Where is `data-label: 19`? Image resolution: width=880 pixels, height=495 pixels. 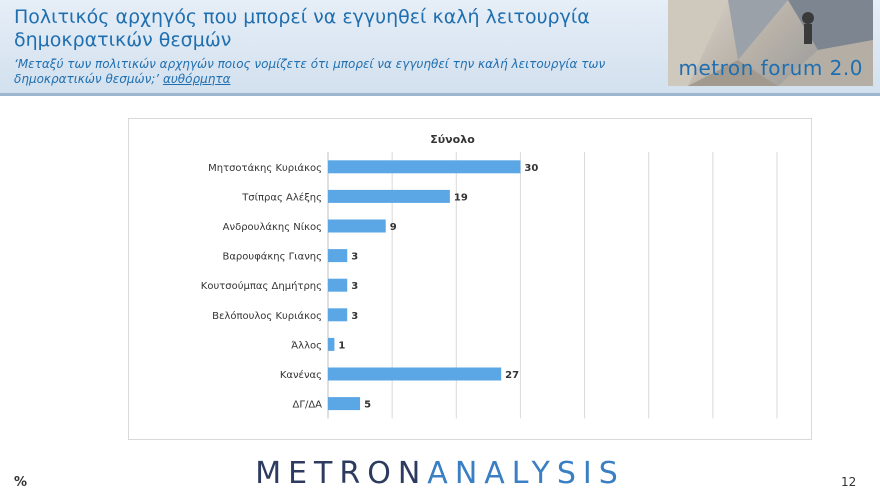 data-label: 19 is located at coordinates (461, 197).